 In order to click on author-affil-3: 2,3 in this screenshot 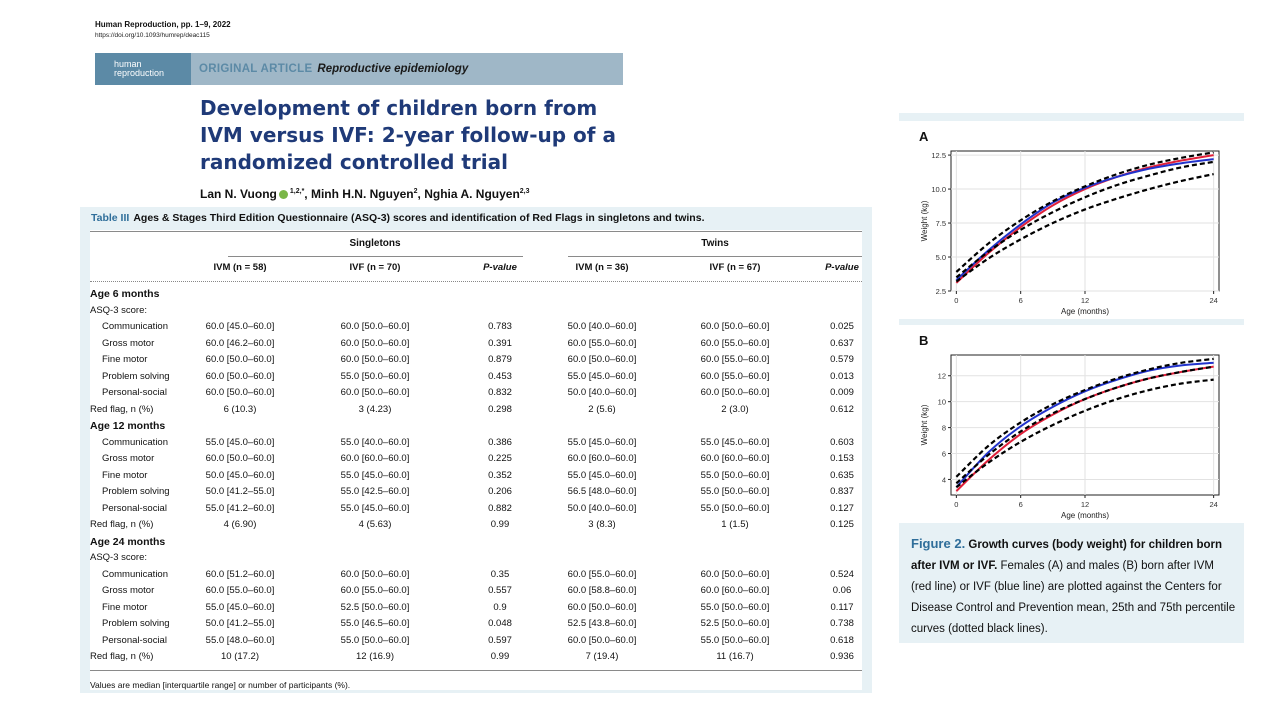, I will do `click(524, 191)`.